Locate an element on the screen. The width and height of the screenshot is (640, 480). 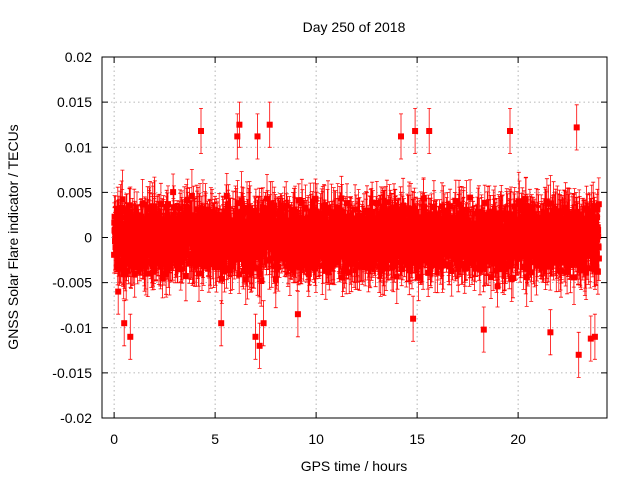
y-tick-label: -0.02 is located at coordinates (76, 418).